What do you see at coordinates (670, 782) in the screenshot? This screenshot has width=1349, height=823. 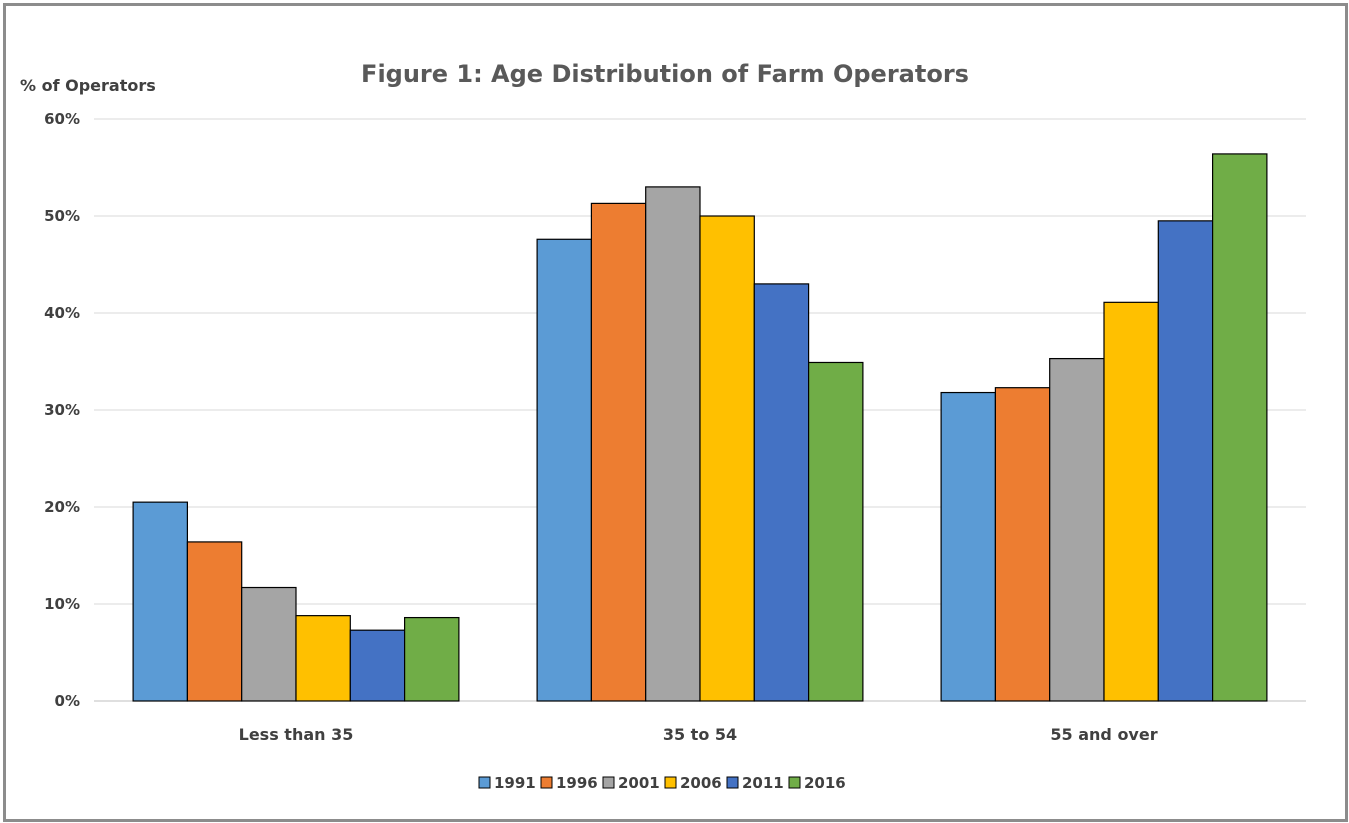 I see `legend-swatch-2006` at bounding box center [670, 782].